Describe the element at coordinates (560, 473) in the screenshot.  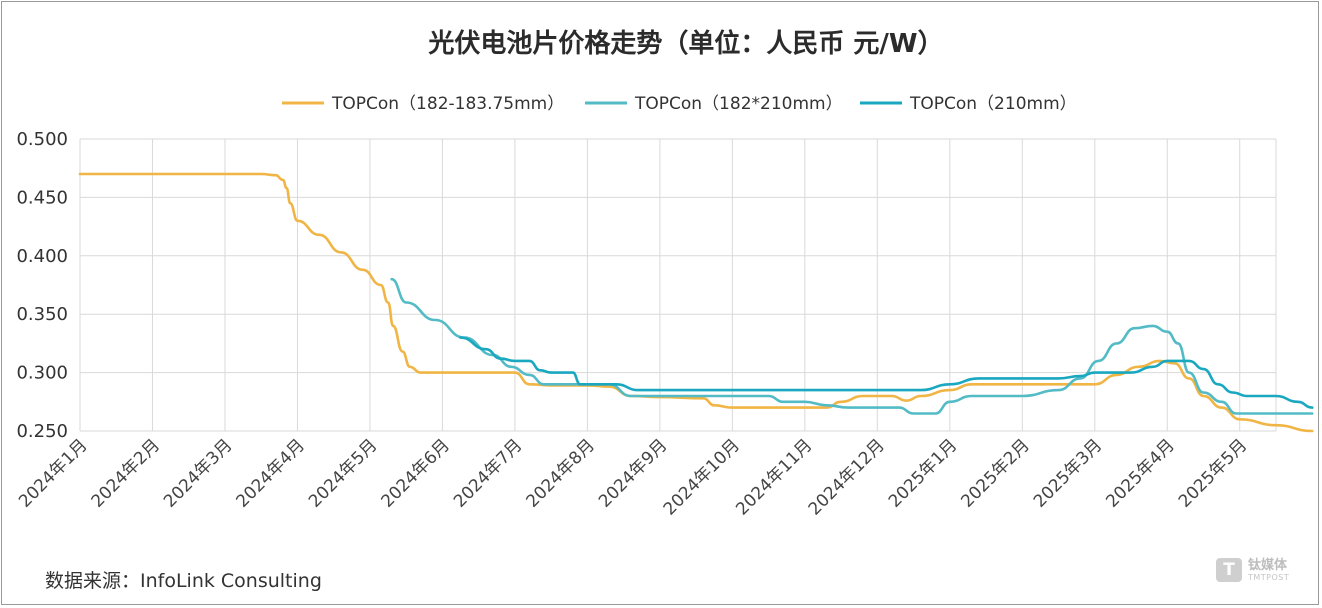
I see `x-tick-label: 2024年8月` at that location.